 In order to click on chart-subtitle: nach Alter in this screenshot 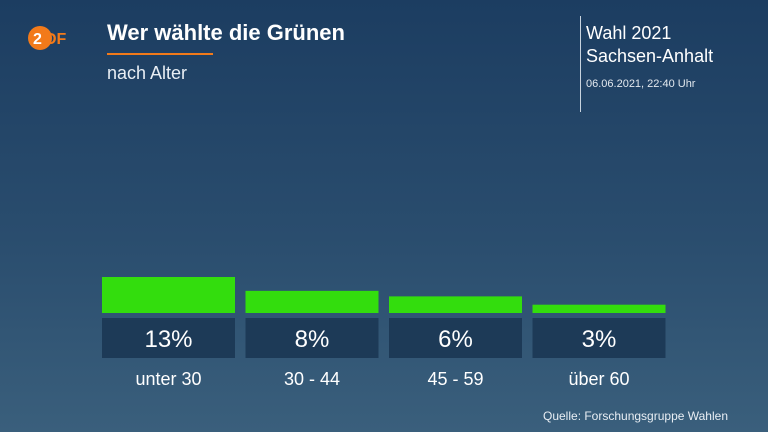, I will do `click(147, 73)`.